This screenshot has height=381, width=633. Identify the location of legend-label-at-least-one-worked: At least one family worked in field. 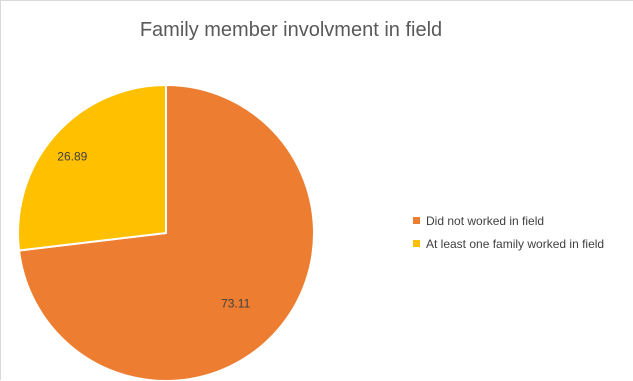
(515, 243).